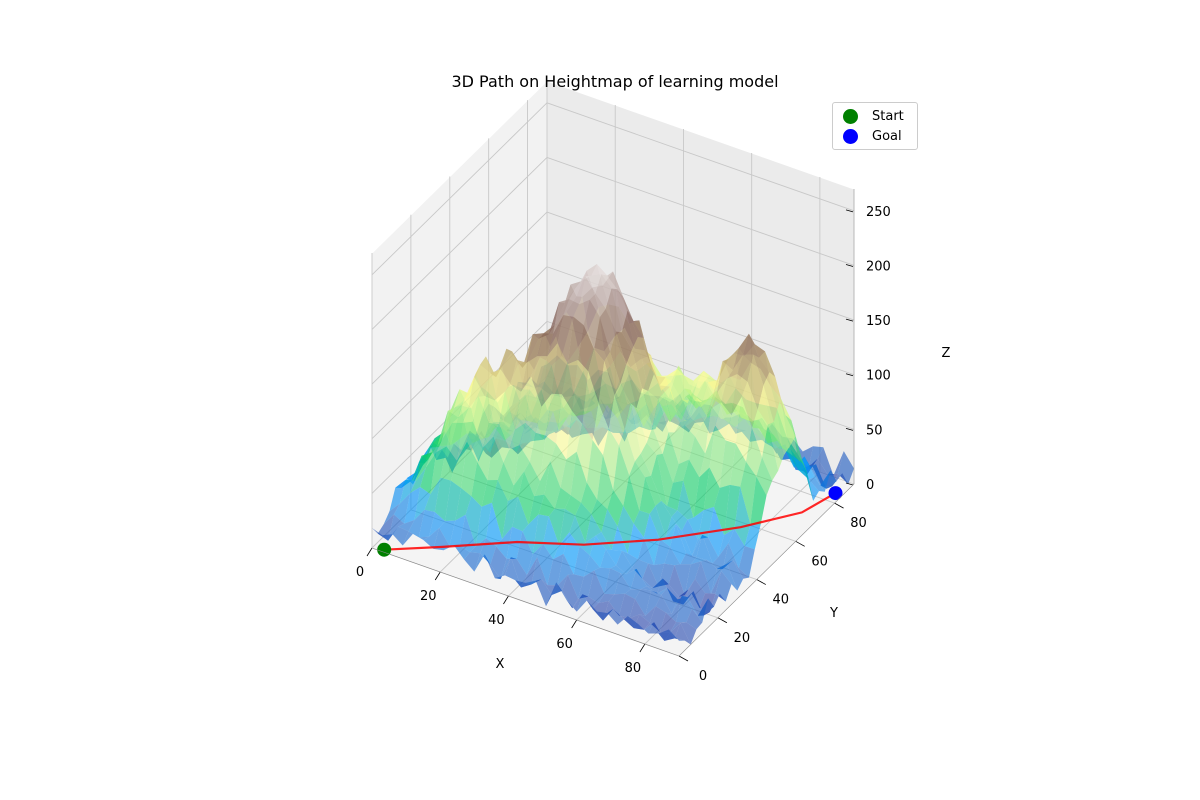 The image size is (1200, 800). I want to click on z-tick-label: 150, so click(878, 321).